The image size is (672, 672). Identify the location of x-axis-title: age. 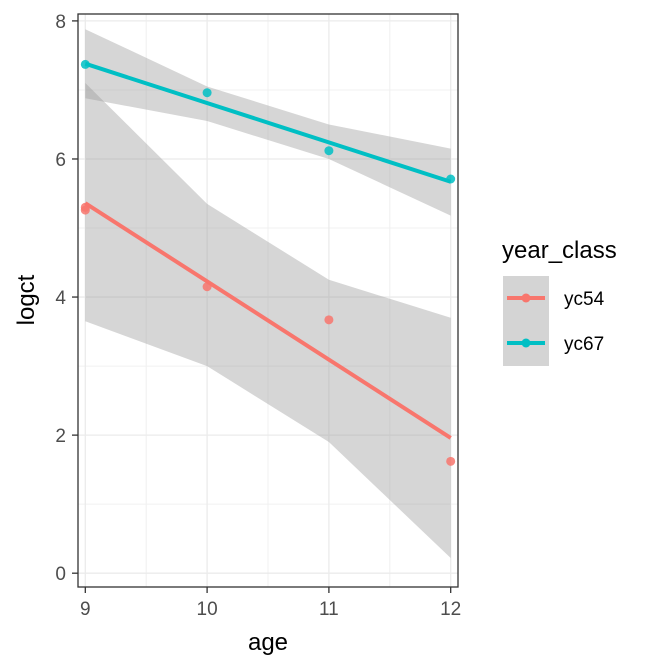
(268, 642).